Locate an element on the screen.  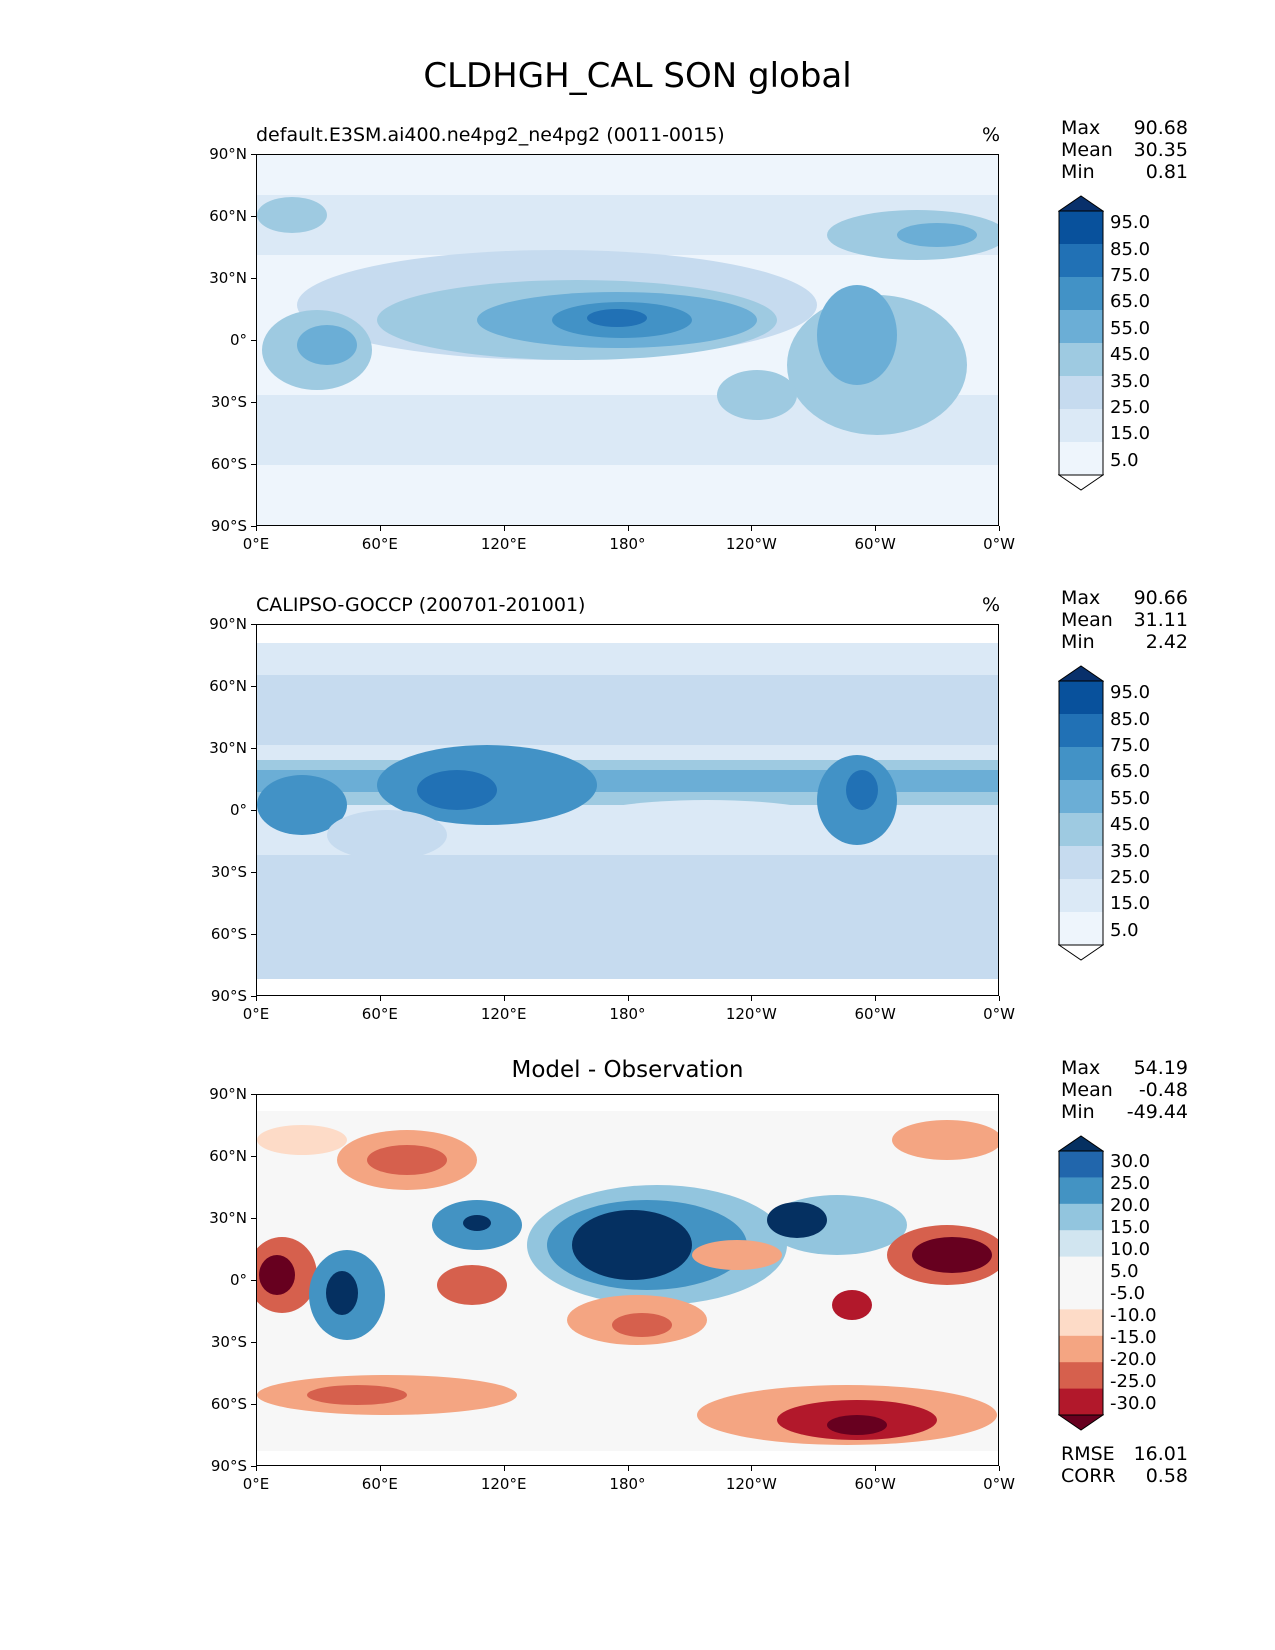
rmse-label: RMSE is located at coordinates (1088, 1454).